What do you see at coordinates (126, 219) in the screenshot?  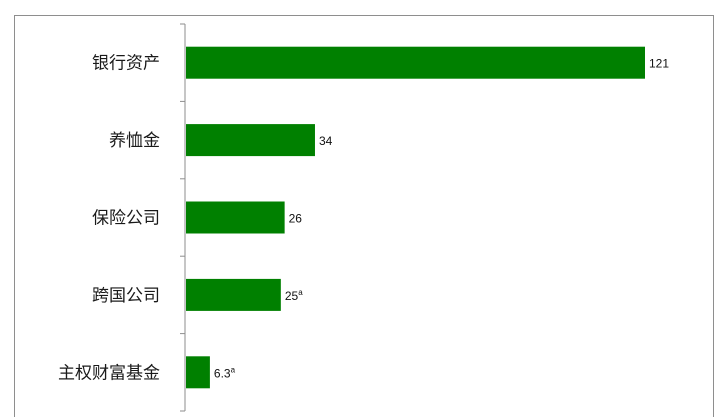 I see `category-label: 保险公司` at bounding box center [126, 219].